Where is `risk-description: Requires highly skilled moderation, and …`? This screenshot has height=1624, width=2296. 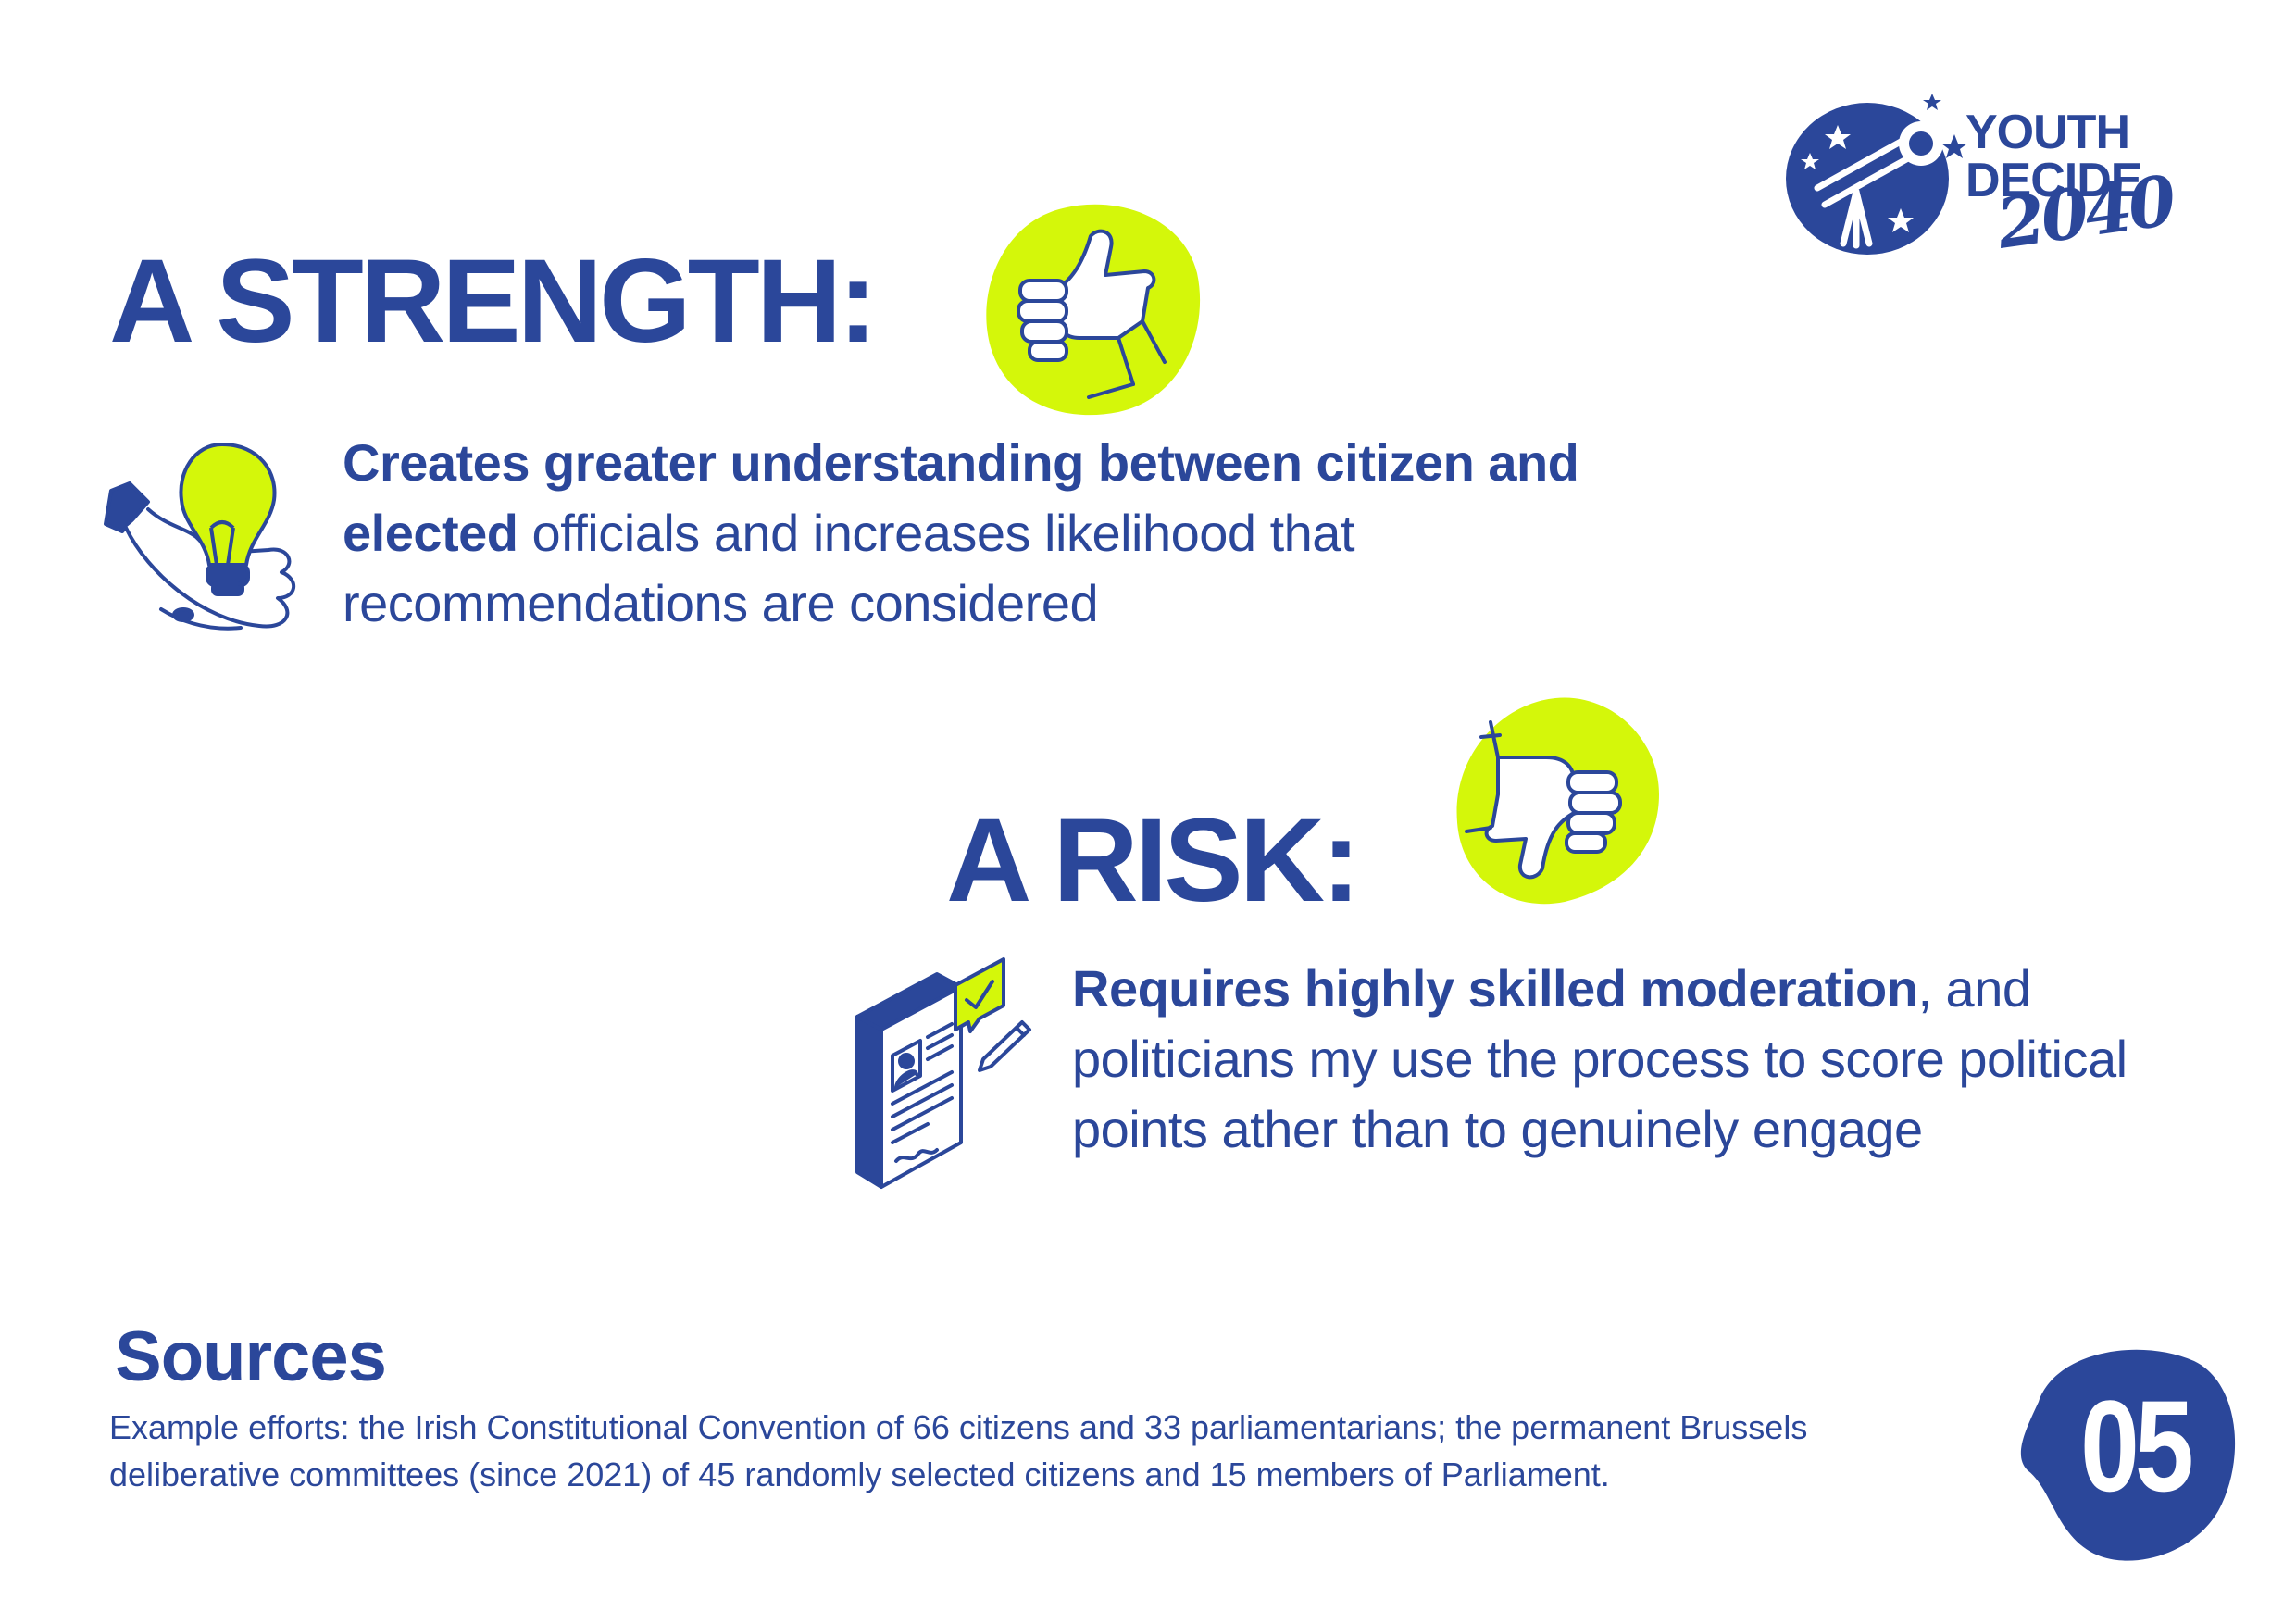 risk-description: Requires highly skilled moderation, and … is located at coordinates (1646, 1059).